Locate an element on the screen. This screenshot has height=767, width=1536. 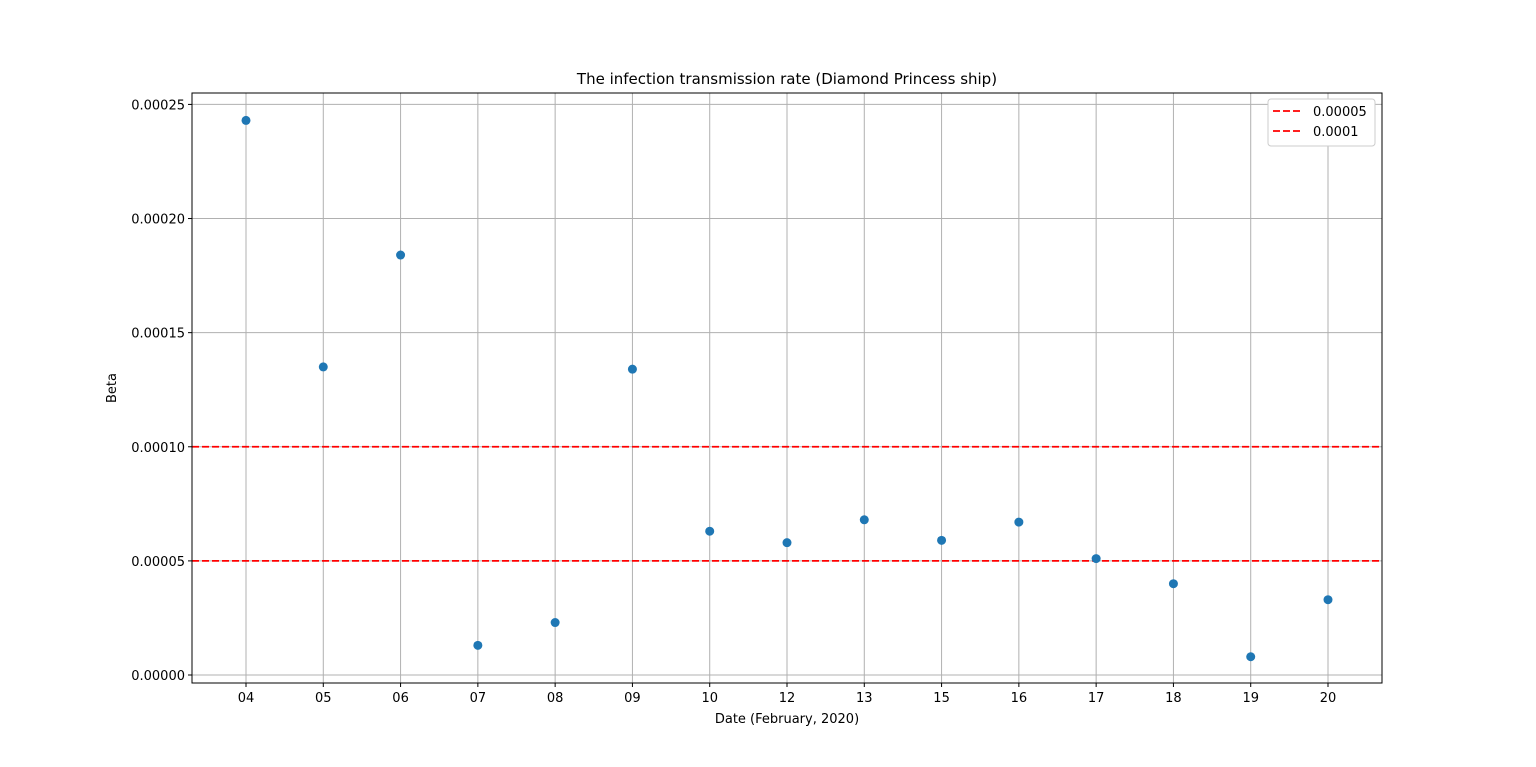
reference-lines is located at coordinates (787, 503).